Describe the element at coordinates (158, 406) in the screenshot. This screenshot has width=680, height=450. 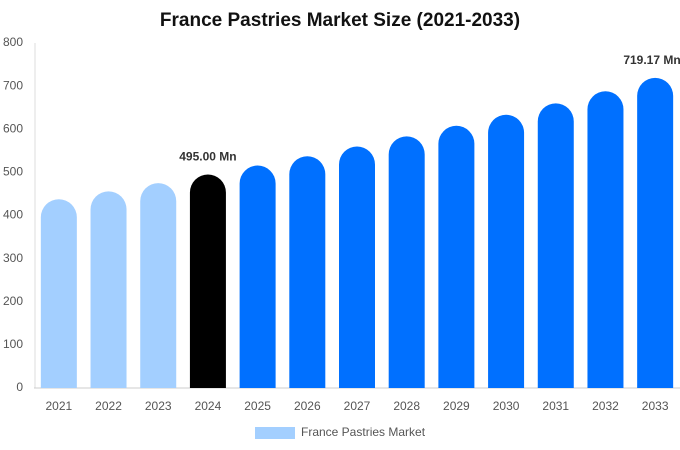
I see `x-tick-label: 2023` at that location.